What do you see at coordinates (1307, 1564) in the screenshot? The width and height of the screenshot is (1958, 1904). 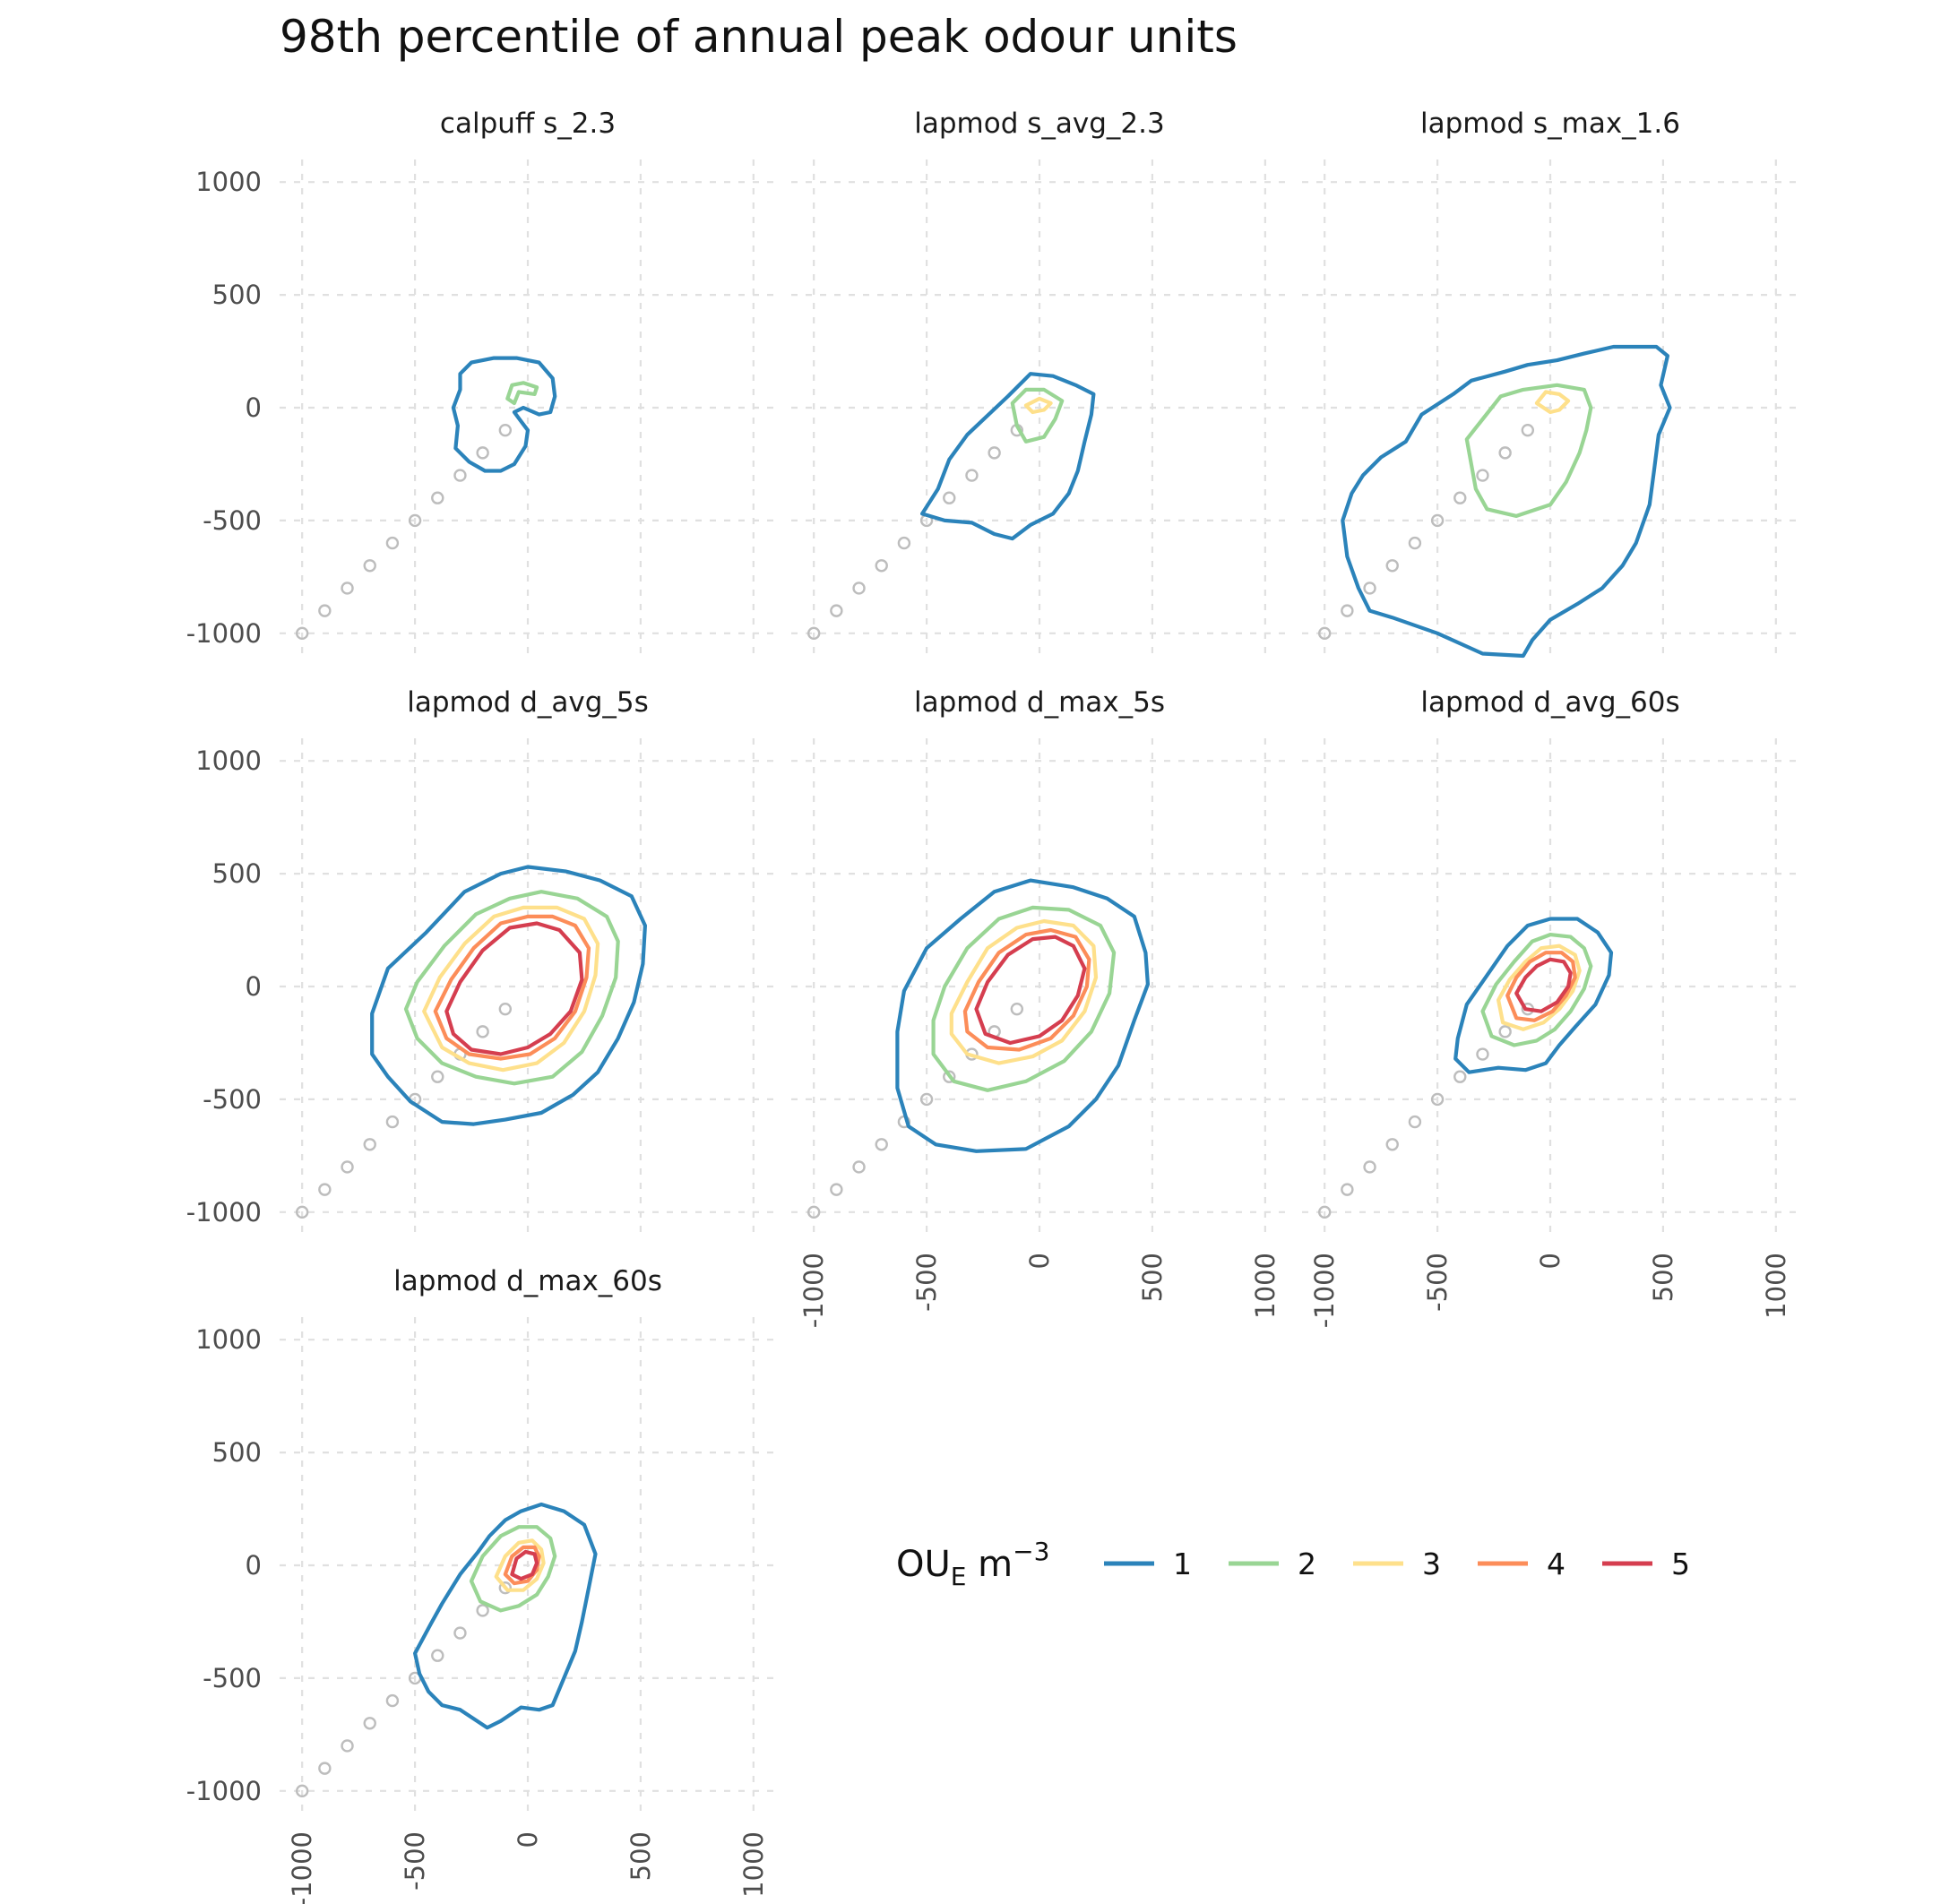 I see `legend-label: 2` at bounding box center [1307, 1564].